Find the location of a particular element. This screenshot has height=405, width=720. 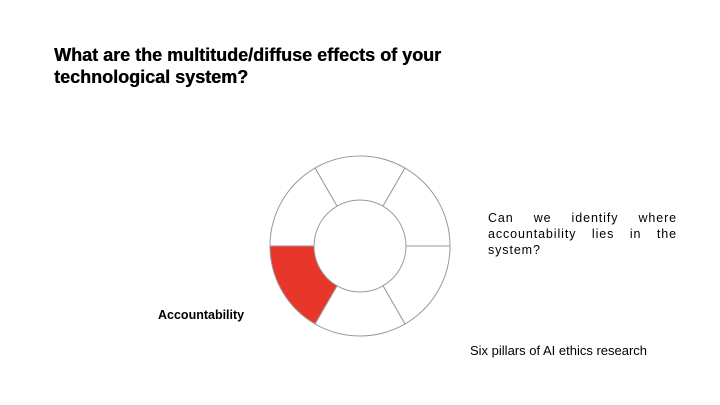

highlighted-pillar-label: Accountability is located at coordinates (201, 315).